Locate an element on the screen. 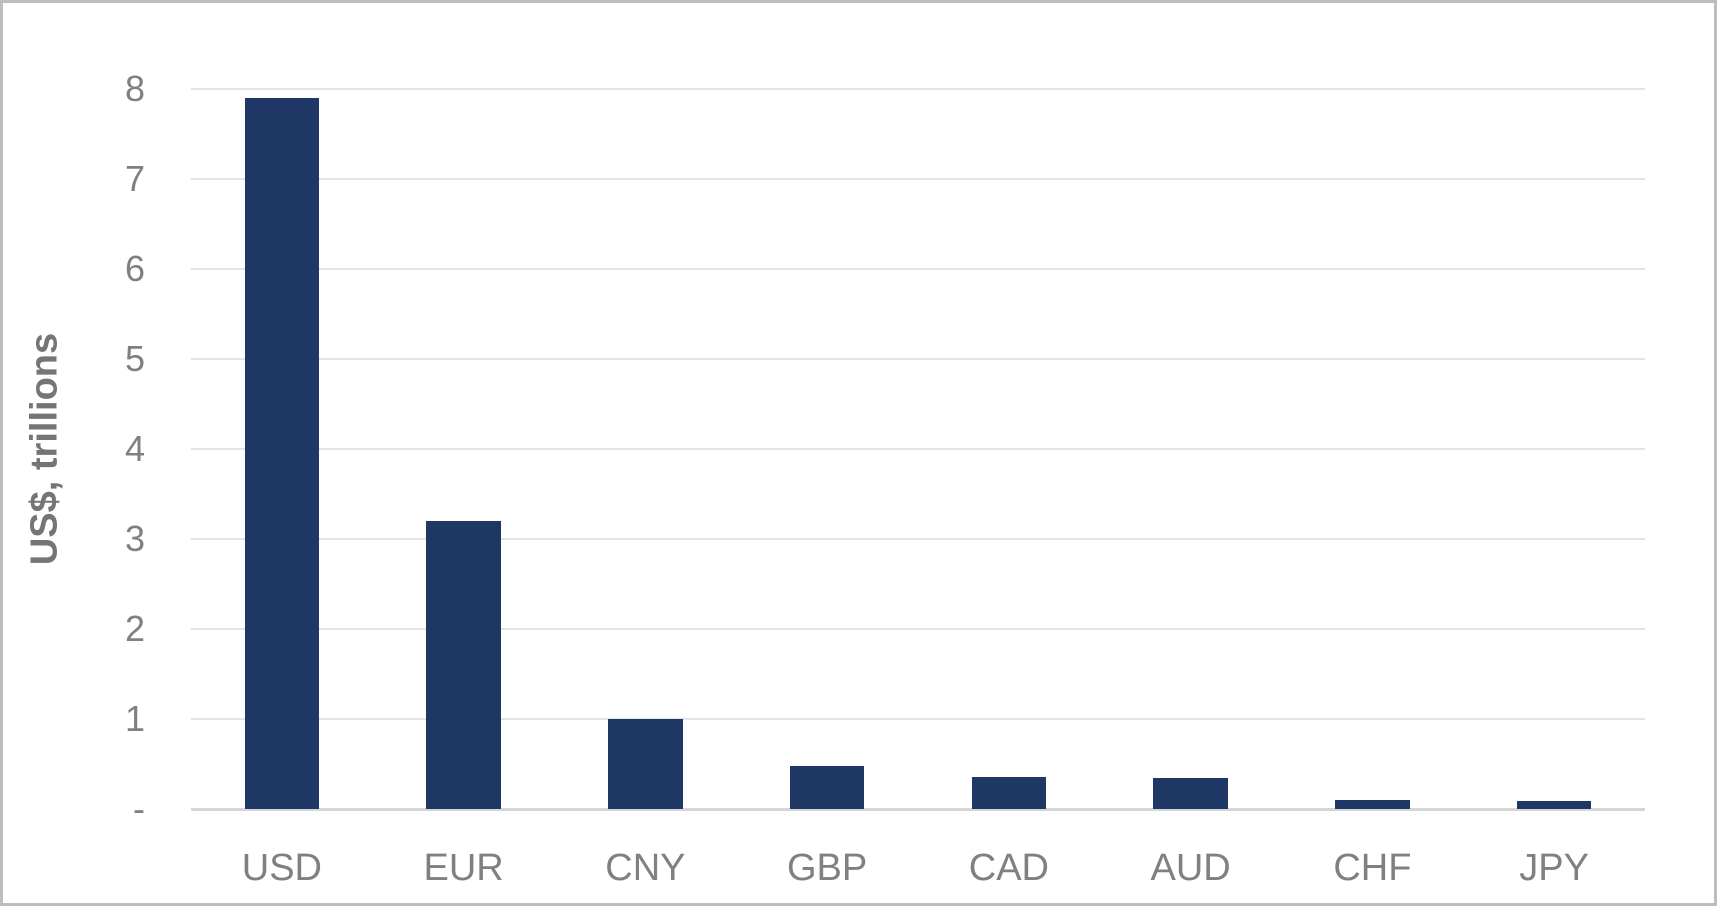 This screenshot has width=1717, height=906. y-tick-label: 8 is located at coordinates (134, 88).